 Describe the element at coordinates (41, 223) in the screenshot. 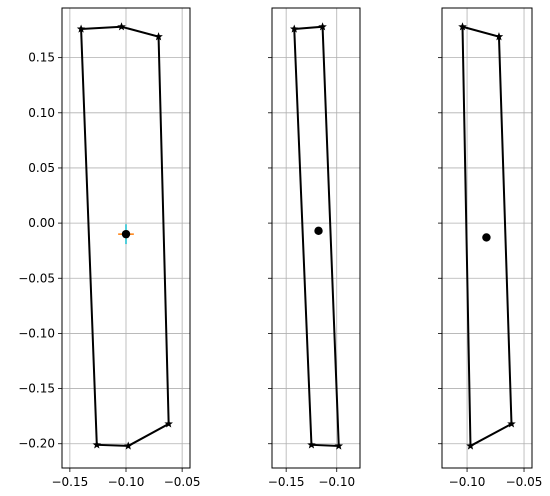

I see `y-tick-label: 0.00` at that location.